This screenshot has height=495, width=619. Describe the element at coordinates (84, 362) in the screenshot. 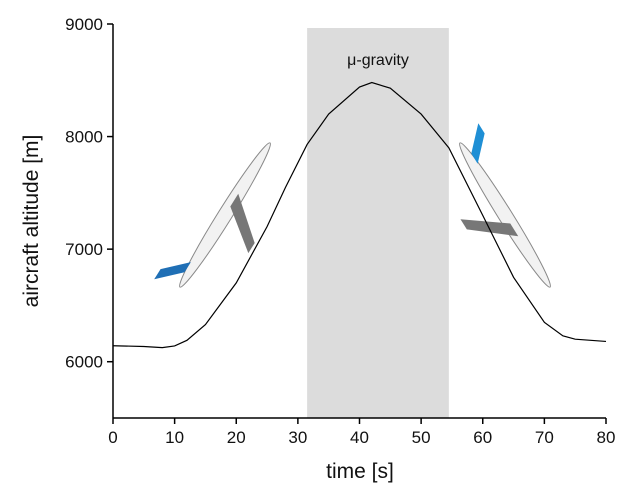

I see `y-tick-label: 6000` at that location.